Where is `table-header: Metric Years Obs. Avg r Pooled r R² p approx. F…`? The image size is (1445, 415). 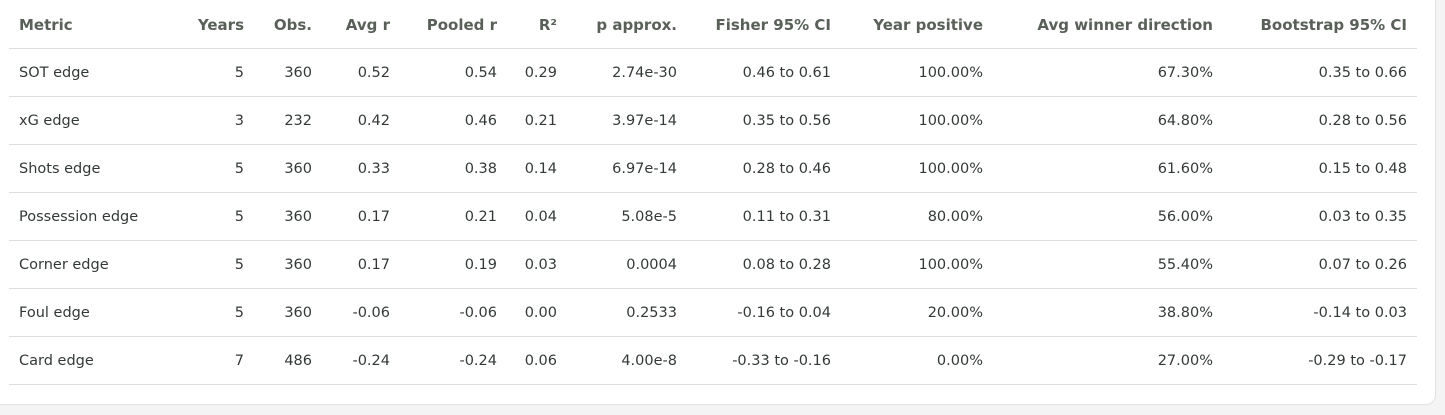
table-header: Metric Years Obs. Avg r Pooled r R² p approx. F… is located at coordinates (713, 25).